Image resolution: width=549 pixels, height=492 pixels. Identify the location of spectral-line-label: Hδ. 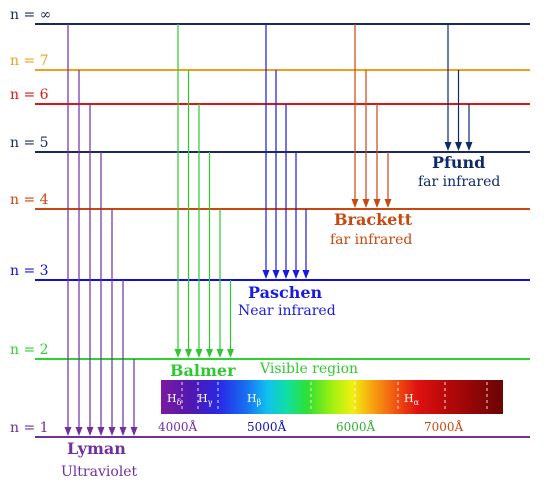
(174, 399).